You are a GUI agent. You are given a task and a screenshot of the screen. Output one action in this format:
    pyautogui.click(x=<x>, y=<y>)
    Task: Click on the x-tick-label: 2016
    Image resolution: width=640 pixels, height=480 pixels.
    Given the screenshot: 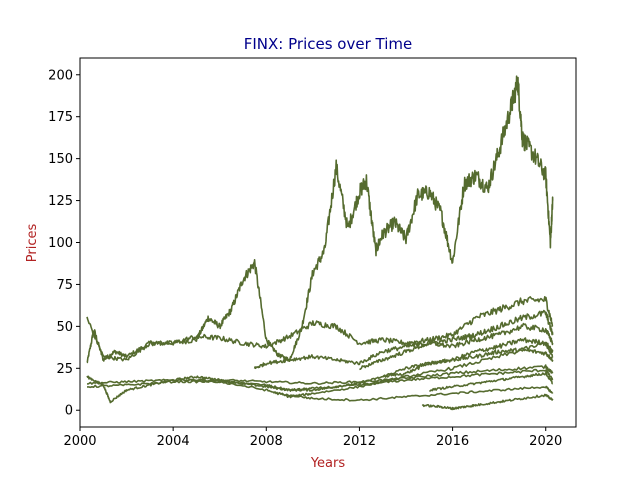 What is the action you would take?
    pyautogui.click(x=452, y=441)
    